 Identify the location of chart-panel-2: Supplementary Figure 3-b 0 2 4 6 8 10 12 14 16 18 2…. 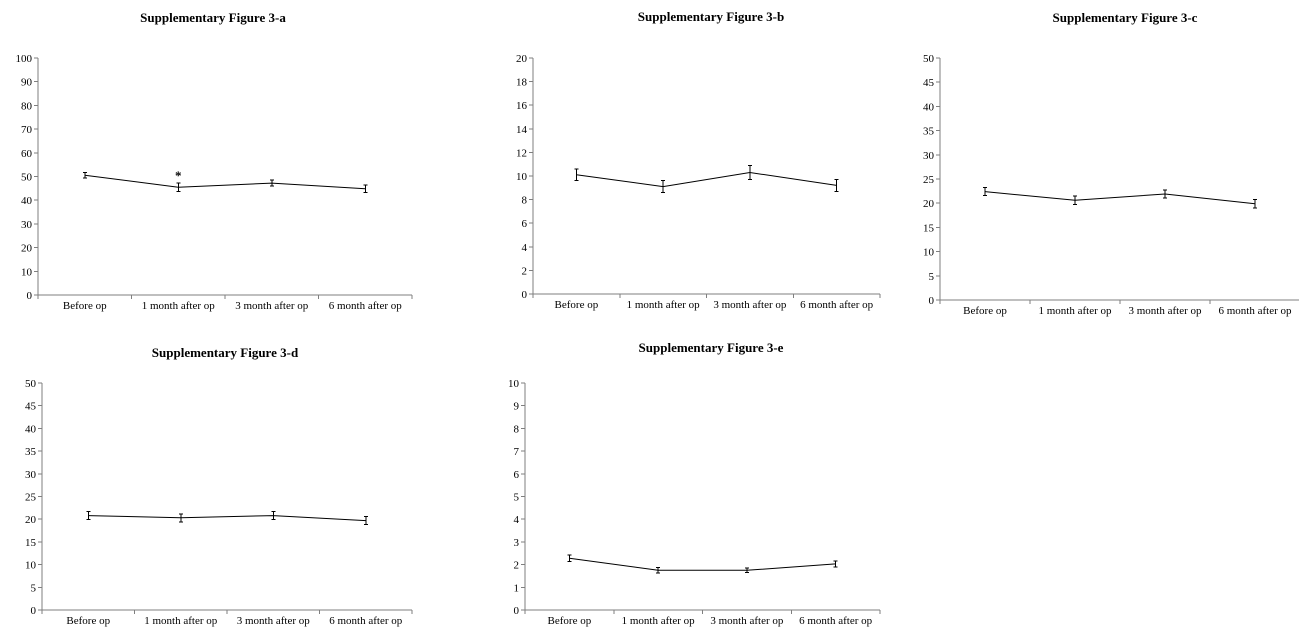
(698, 160).